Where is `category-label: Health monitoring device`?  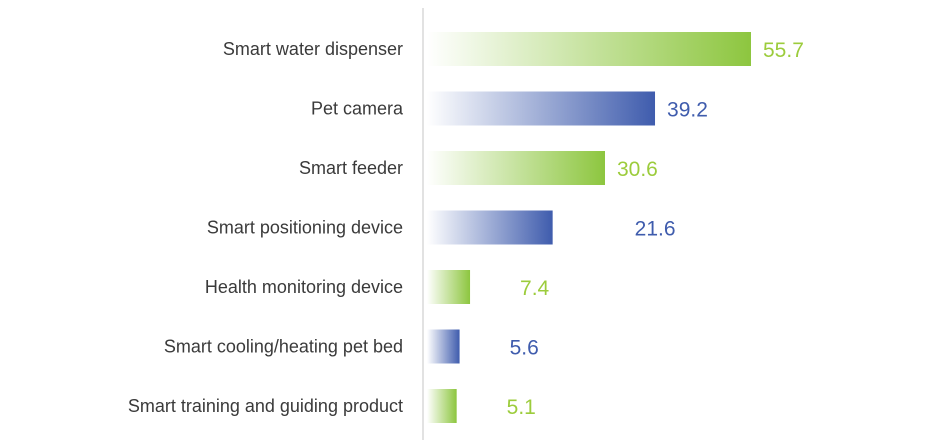
category-label: Health monitoring device is located at coordinates (304, 287).